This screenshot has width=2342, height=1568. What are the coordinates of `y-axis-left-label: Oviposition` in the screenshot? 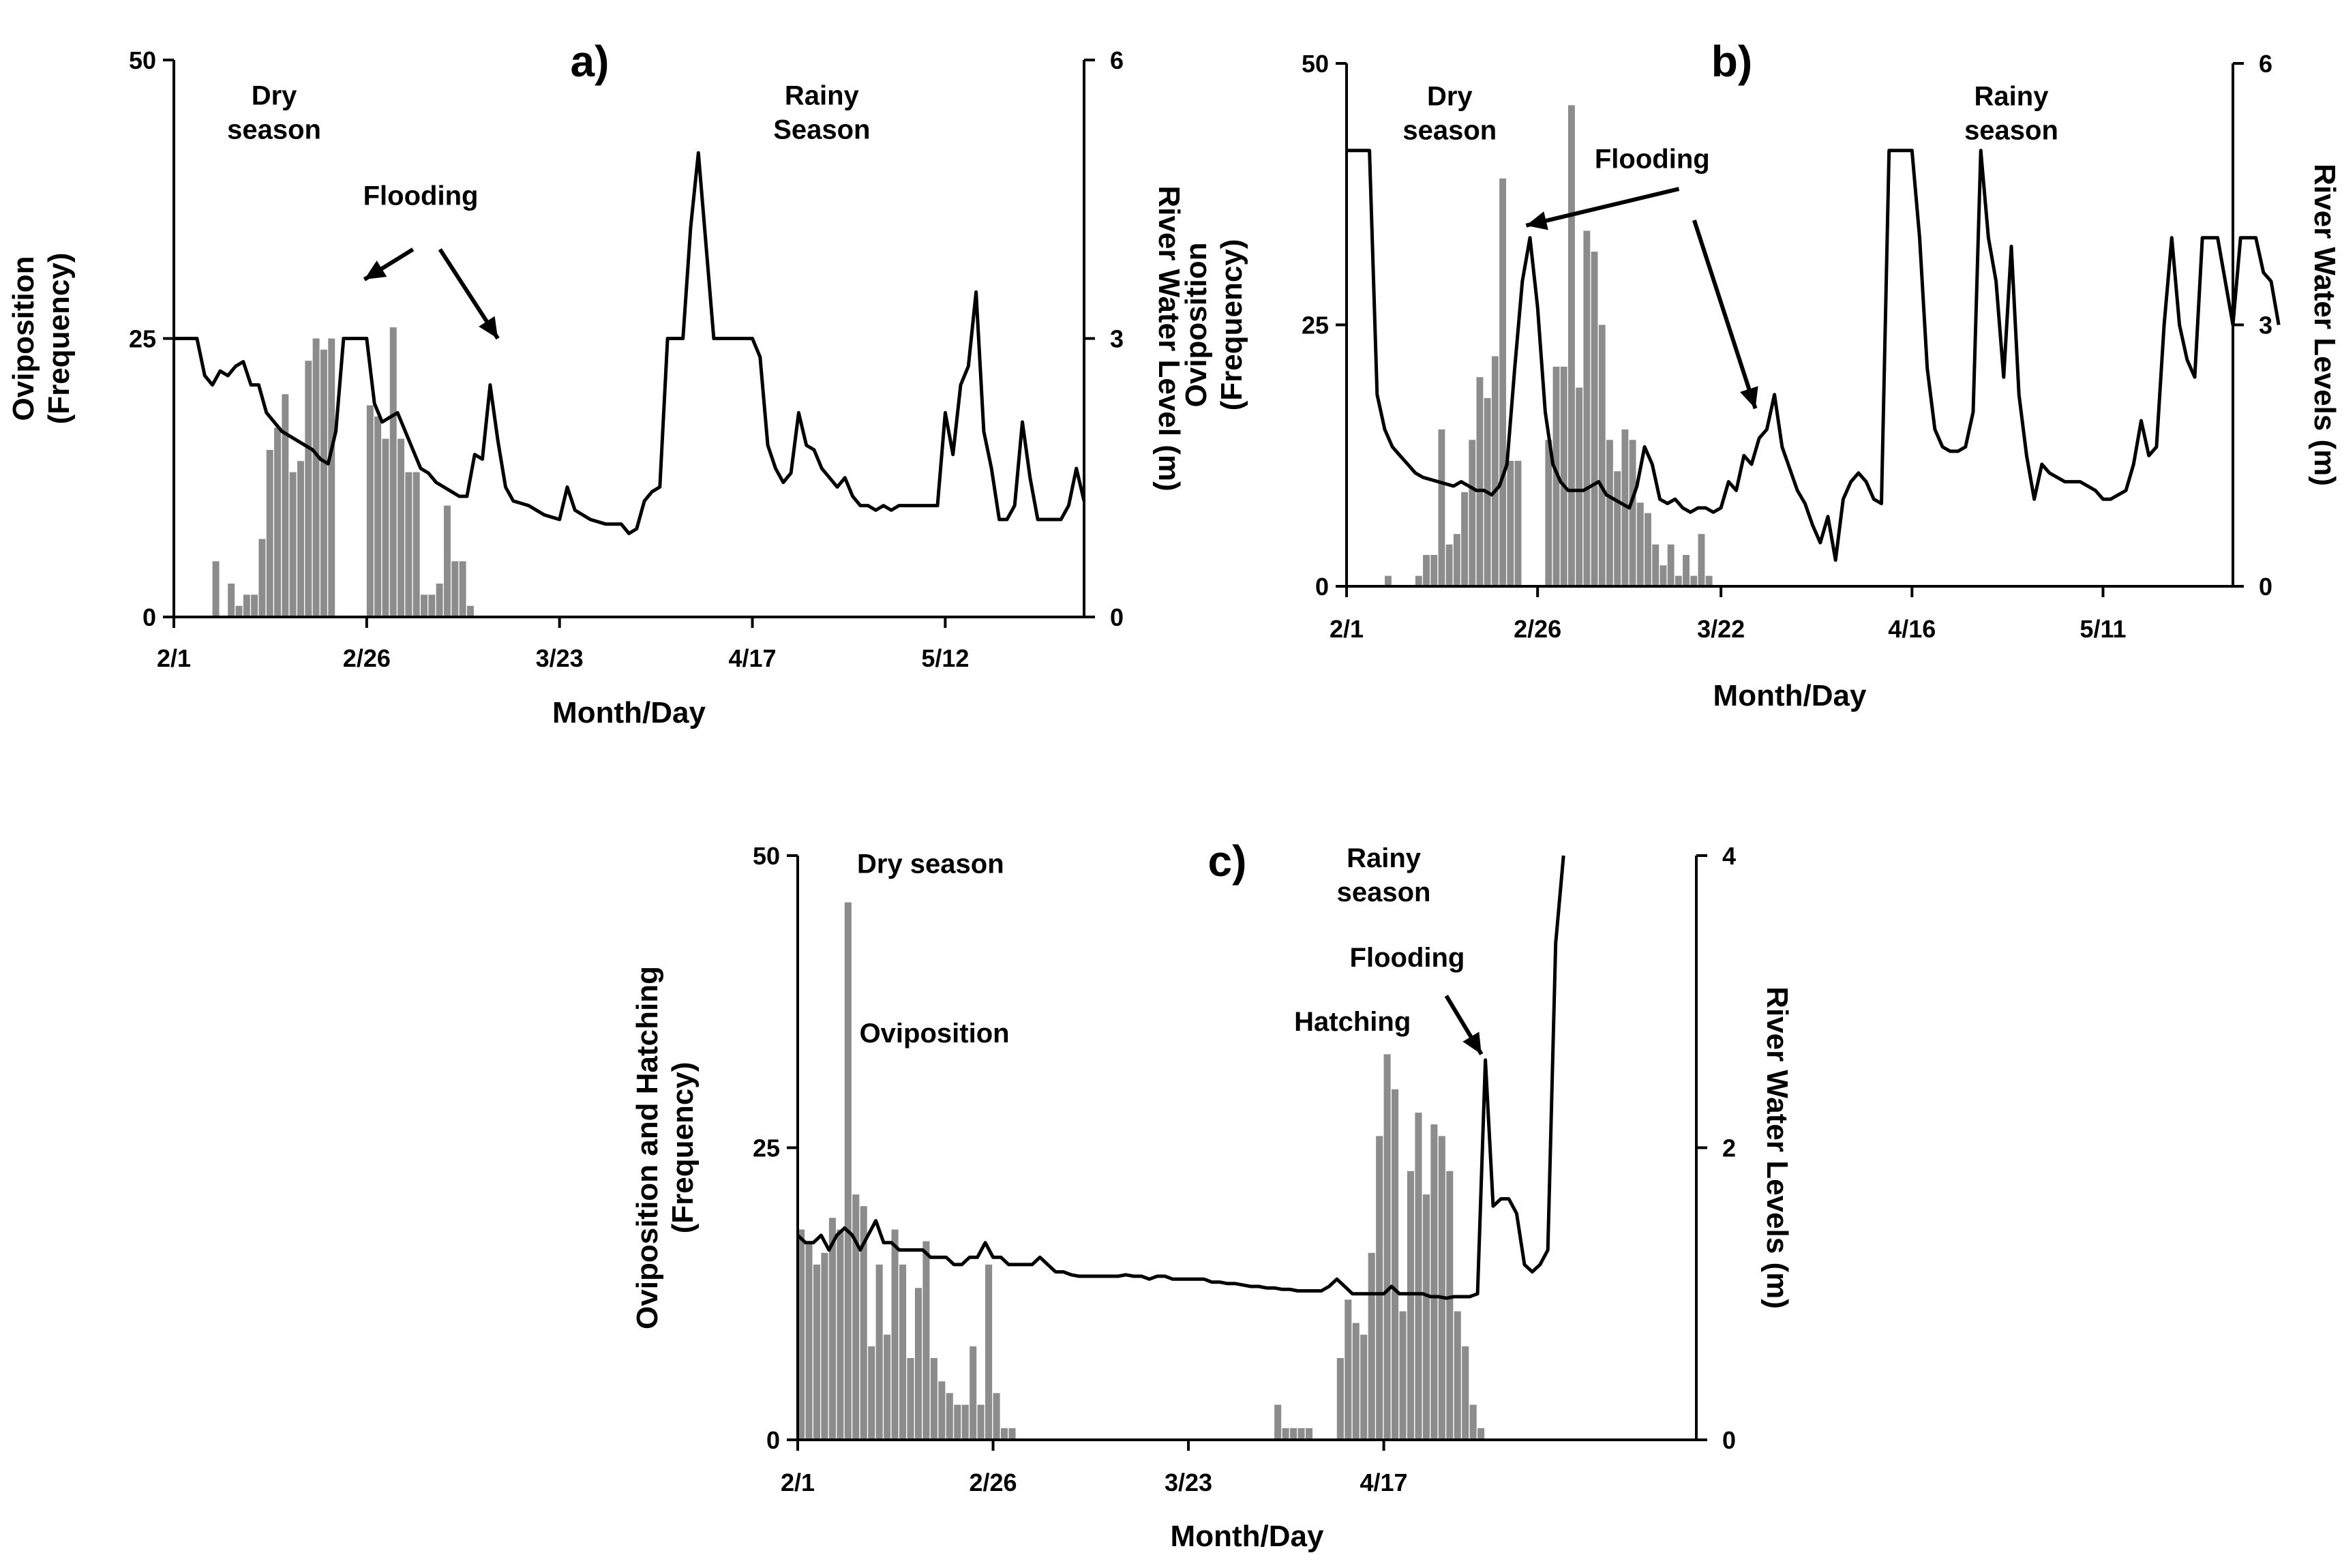 It's located at (1196, 325).